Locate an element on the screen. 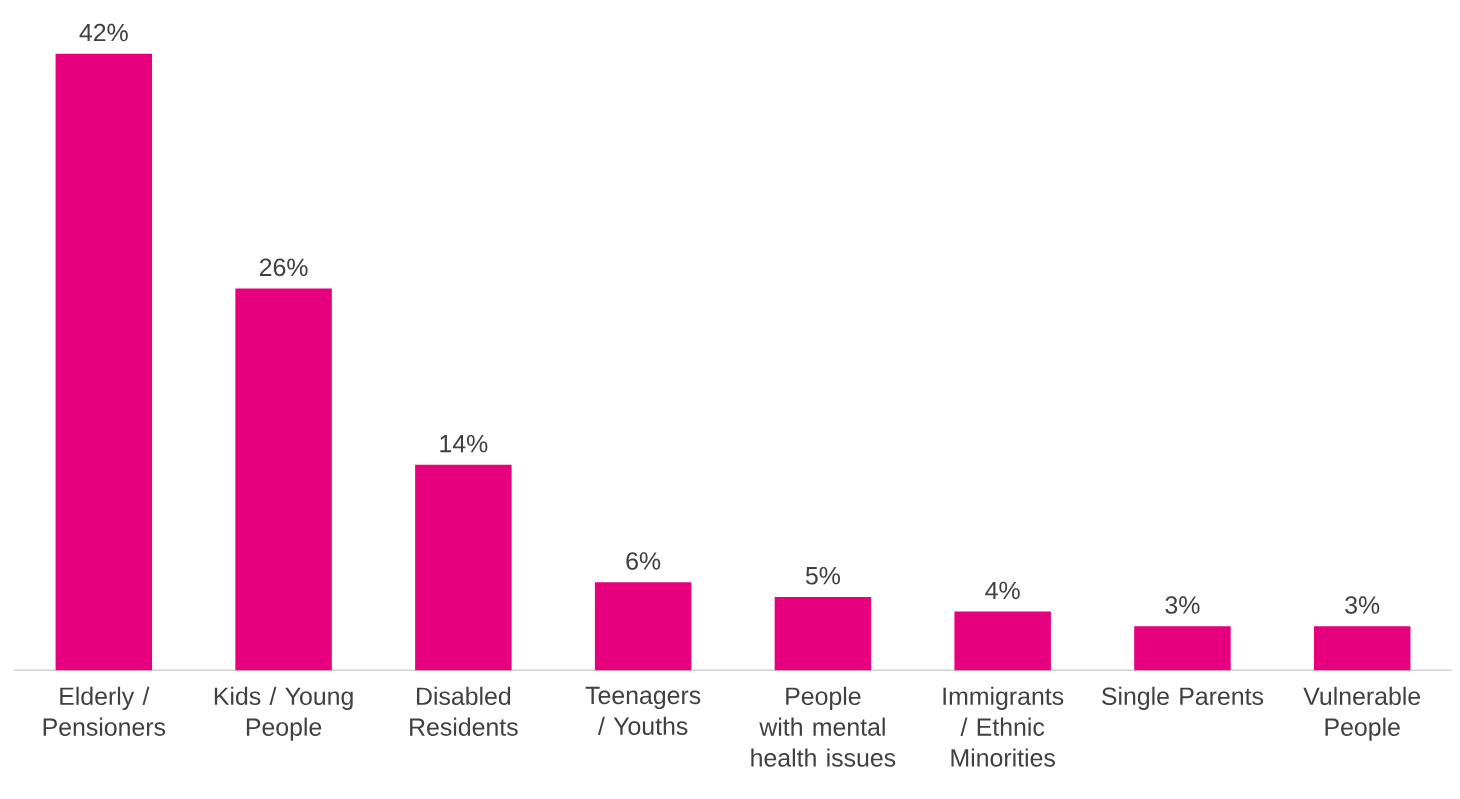 This screenshot has height=799, width=1460. x-tick-label: Elderly / Pensioners is located at coordinates (104, 711).